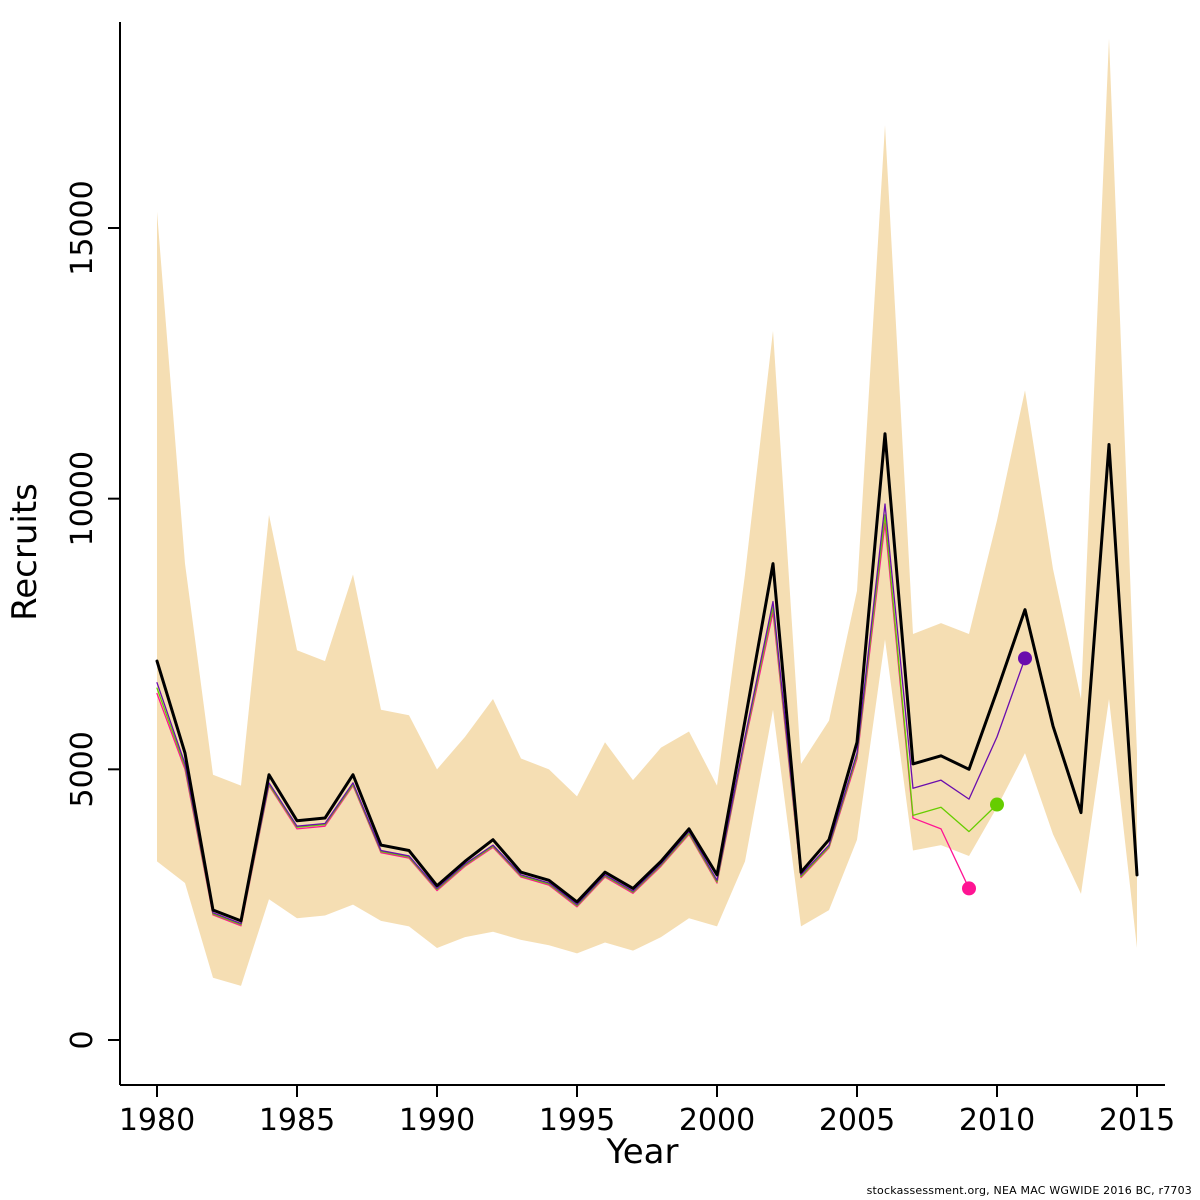  What do you see at coordinates (1137, 1120) in the screenshot?
I see `x-tick-label: 2015` at bounding box center [1137, 1120].